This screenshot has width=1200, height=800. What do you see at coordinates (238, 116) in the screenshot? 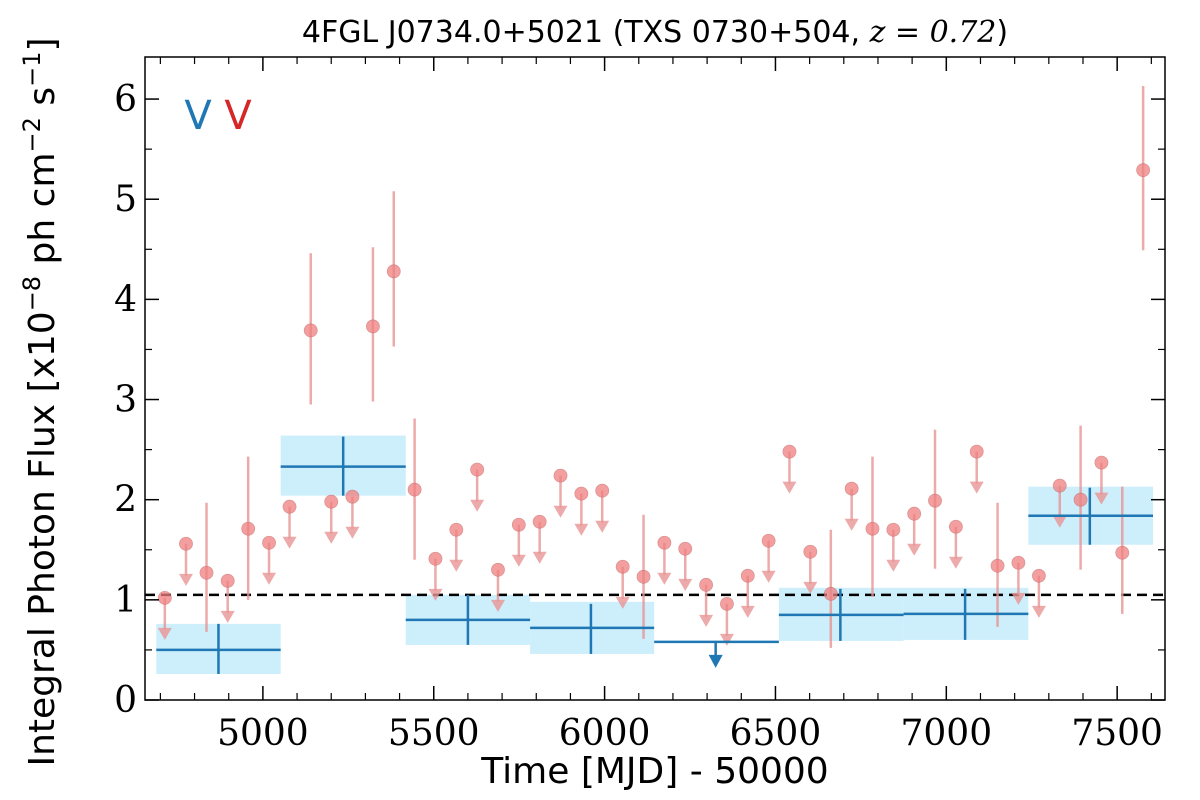
I see `band-label-1: V` at bounding box center [238, 116].